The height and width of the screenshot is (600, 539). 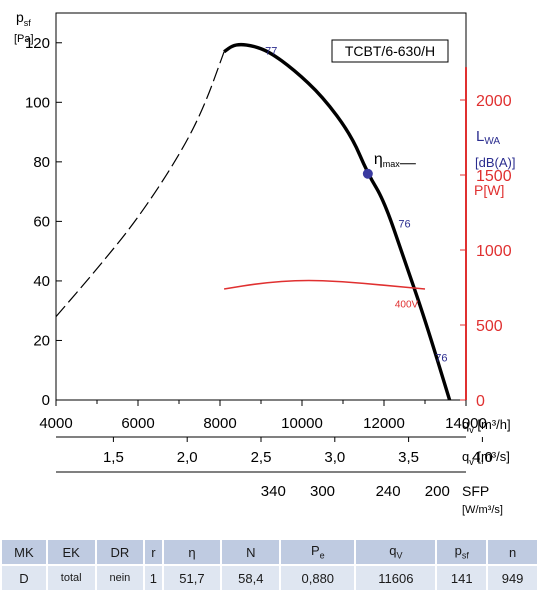 I want to click on y-right-tick-label: 1000, so click(x=494, y=251).